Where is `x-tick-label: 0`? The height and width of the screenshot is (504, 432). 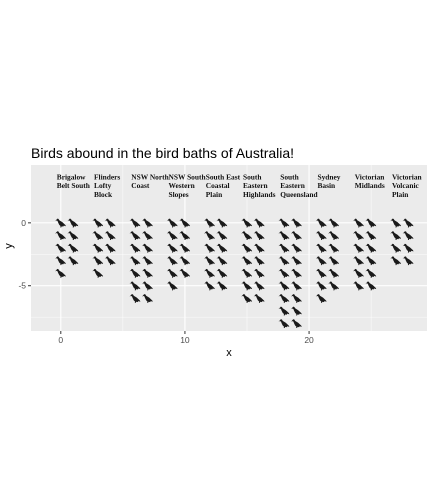
x-tick-label: 0 is located at coordinates (60, 340).